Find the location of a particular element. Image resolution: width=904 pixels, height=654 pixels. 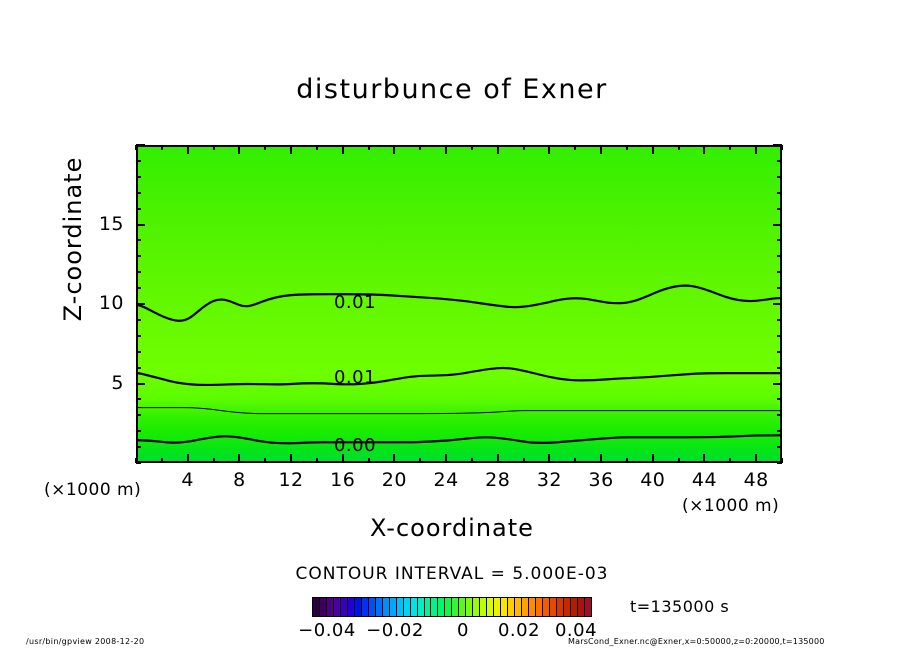

contour-line-0.00 is located at coordinates (459, 439).